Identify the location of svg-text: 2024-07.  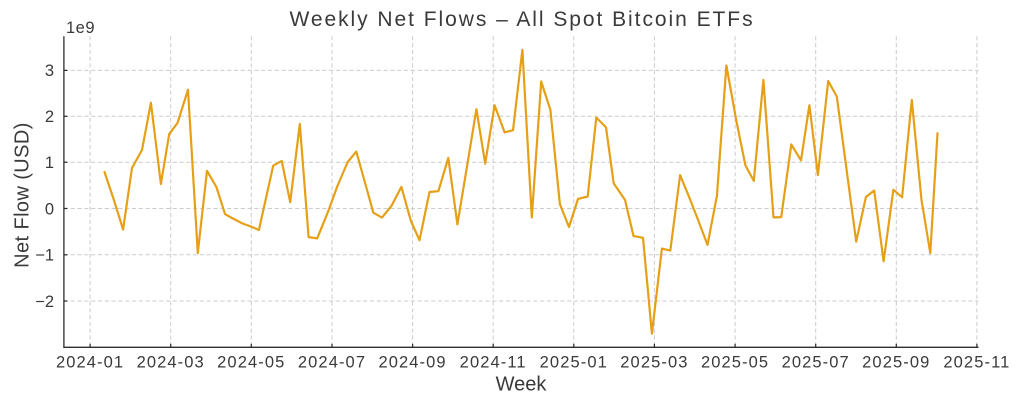
(332, 363).